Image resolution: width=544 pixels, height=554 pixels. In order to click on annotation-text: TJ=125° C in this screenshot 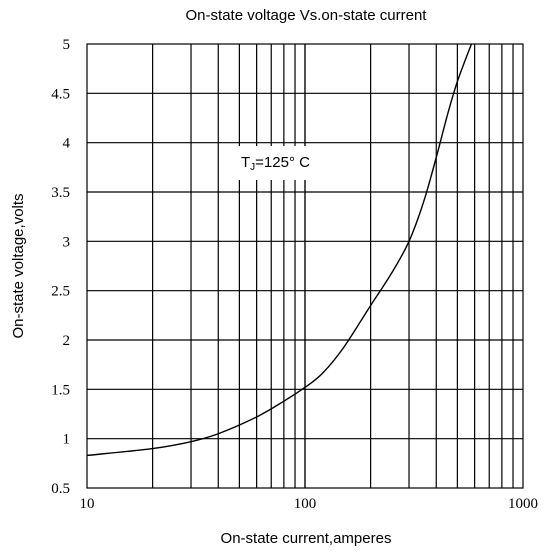, I will do `click(275, 163)`.